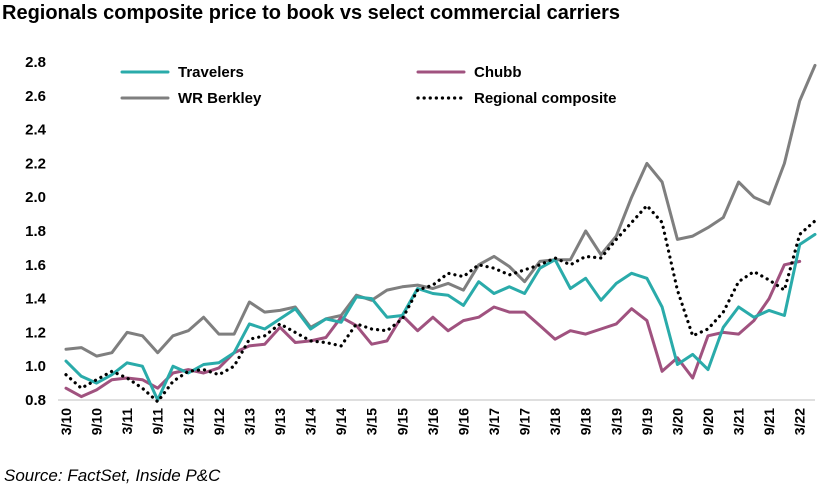  Describe the element at coordinates (35, 332) in the screenshot. I see `y-tick-label: 1.2` at that location.